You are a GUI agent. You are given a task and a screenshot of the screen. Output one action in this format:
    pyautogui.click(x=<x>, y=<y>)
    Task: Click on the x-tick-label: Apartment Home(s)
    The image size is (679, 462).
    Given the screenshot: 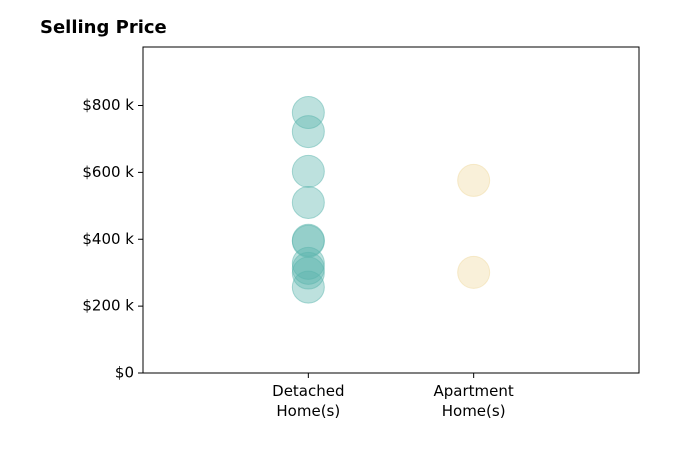 What is the action you would take?
    pyautogui.click(x=473, y=401)
    